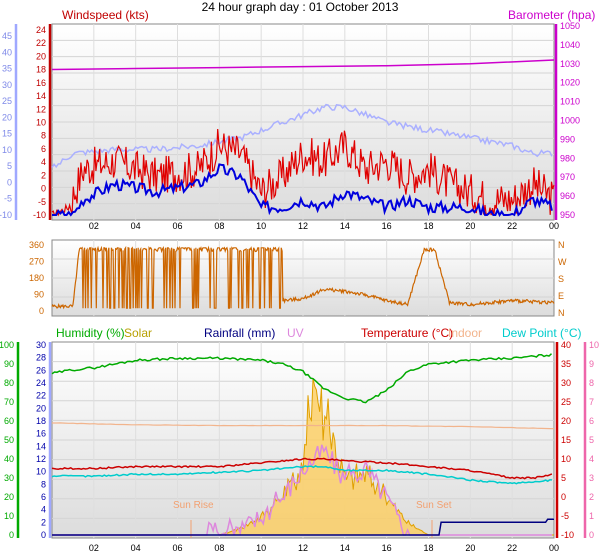  Describe the element at coordinates (566, 383) in the screenshot. I see `temperature-tick-label: 30` at that location.